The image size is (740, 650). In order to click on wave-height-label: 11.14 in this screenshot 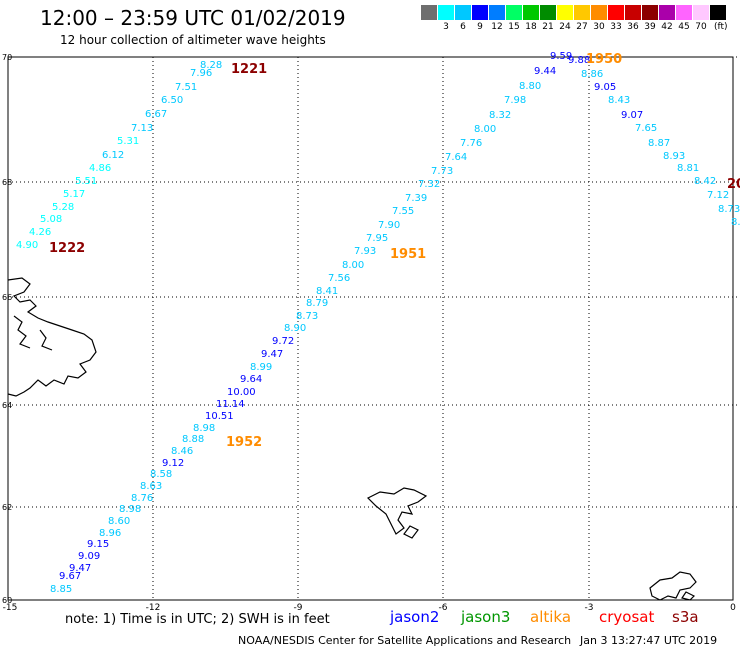, I will do `click(230, 404)`.